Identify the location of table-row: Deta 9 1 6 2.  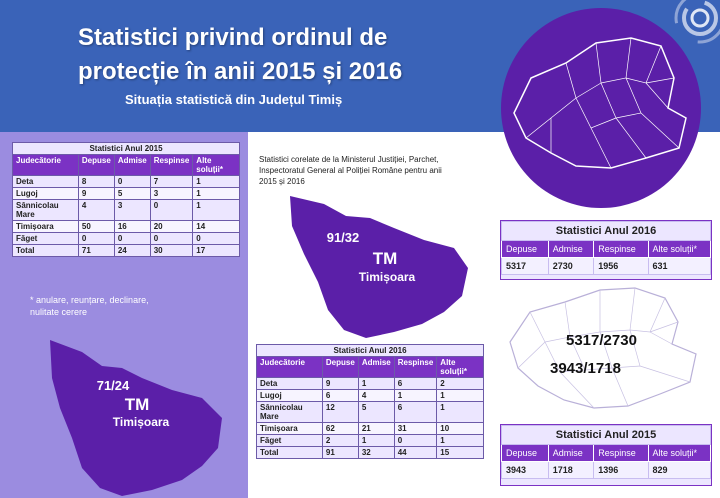
(370, 383).